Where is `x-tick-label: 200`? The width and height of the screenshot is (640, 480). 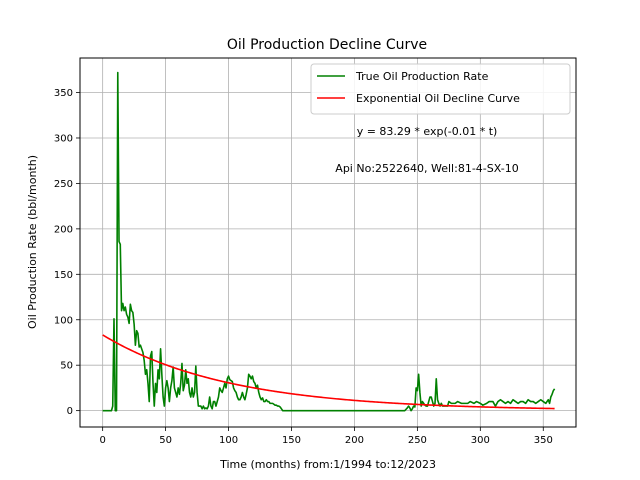
x-tick-label: 200 is located at coordinates (354, 440).